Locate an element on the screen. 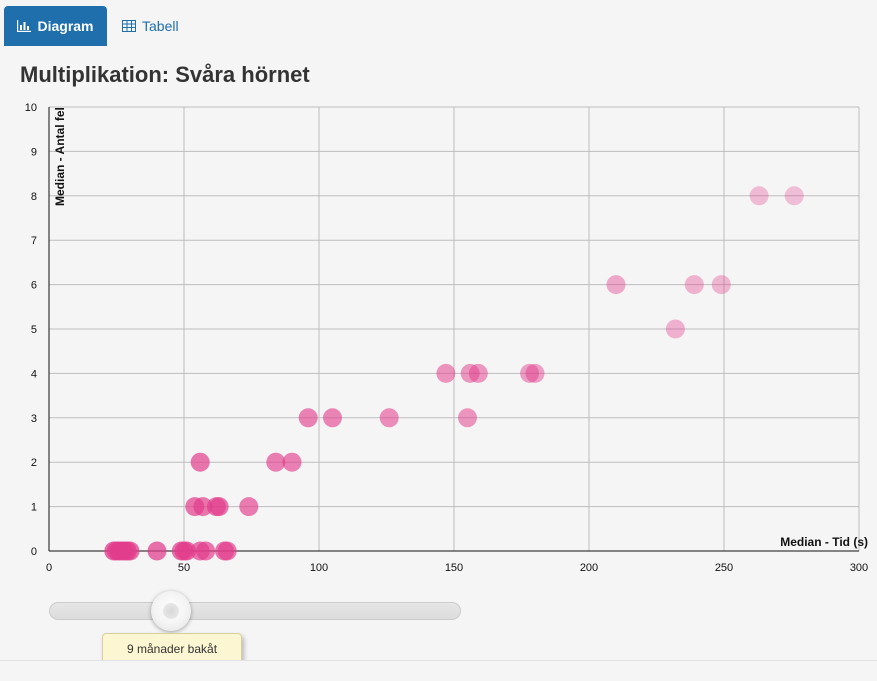  x-axis-label: Median - Tid (s) is located at coordinates (824, 542).